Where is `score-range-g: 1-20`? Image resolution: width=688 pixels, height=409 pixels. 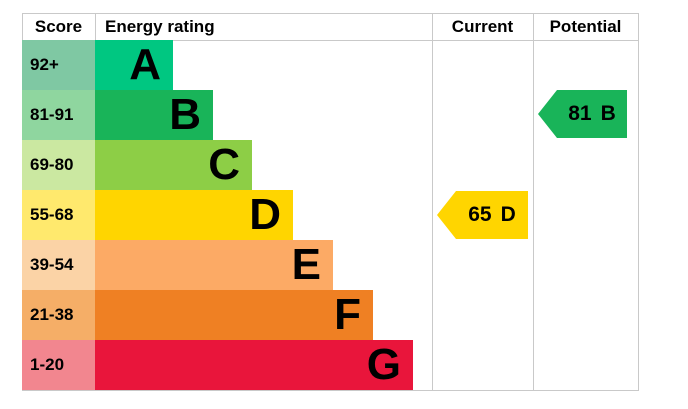 score-range-g: 1-20 is located at coordinates (58, 365).